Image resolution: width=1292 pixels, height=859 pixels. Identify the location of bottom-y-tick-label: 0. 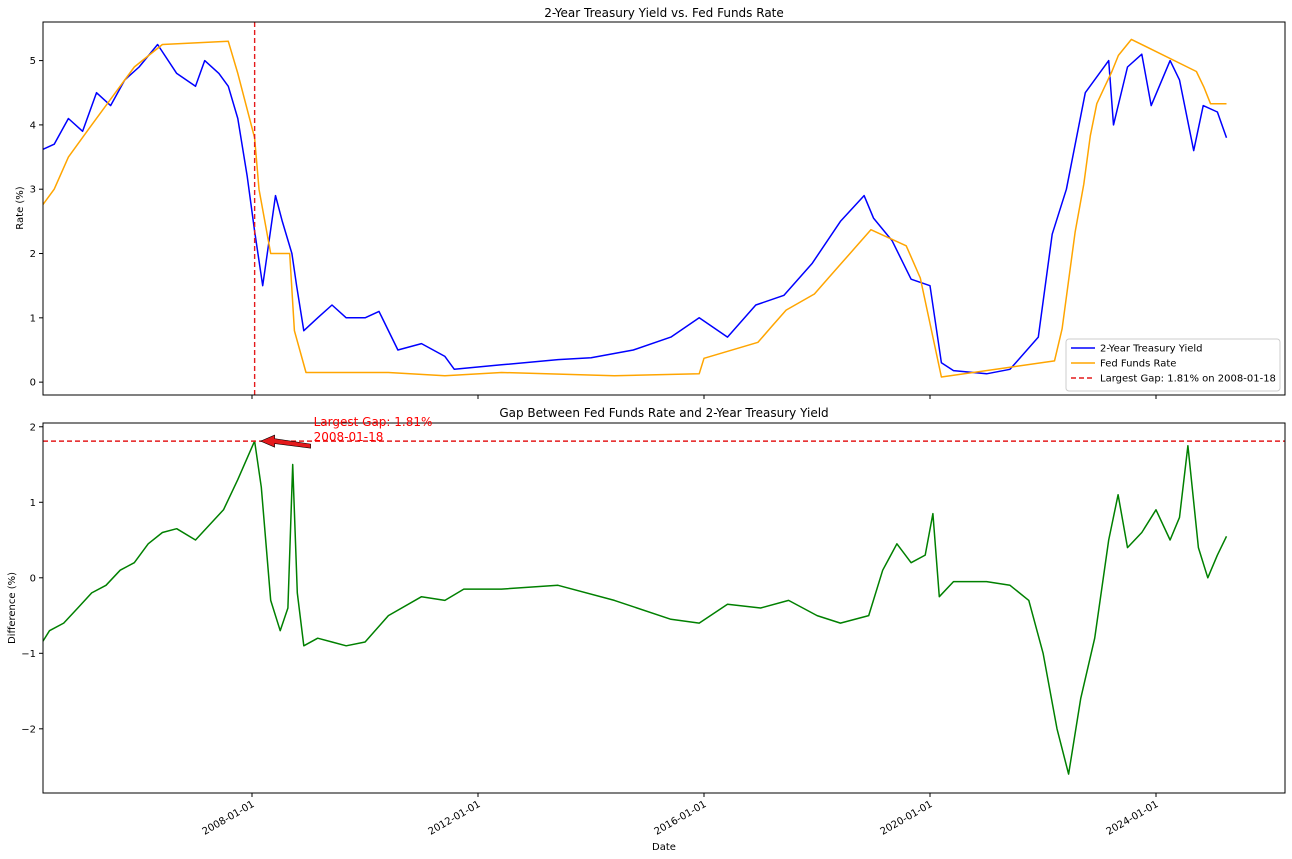
(33, 578).